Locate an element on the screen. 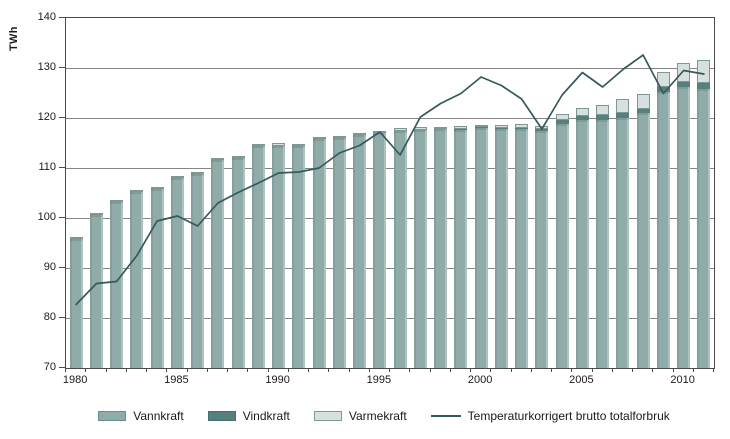  bar-stack-1998 is located at coordinates (441, 247).